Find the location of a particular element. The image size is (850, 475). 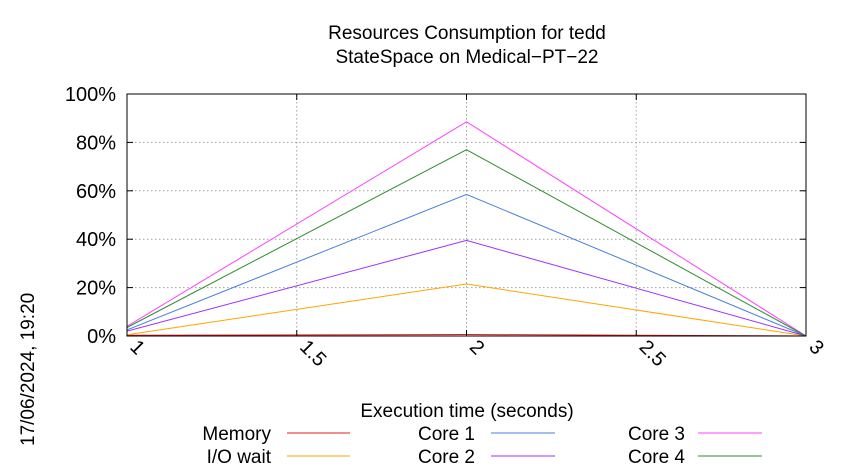

legend-item-memory: Memory is located at coordinates (276, 434).